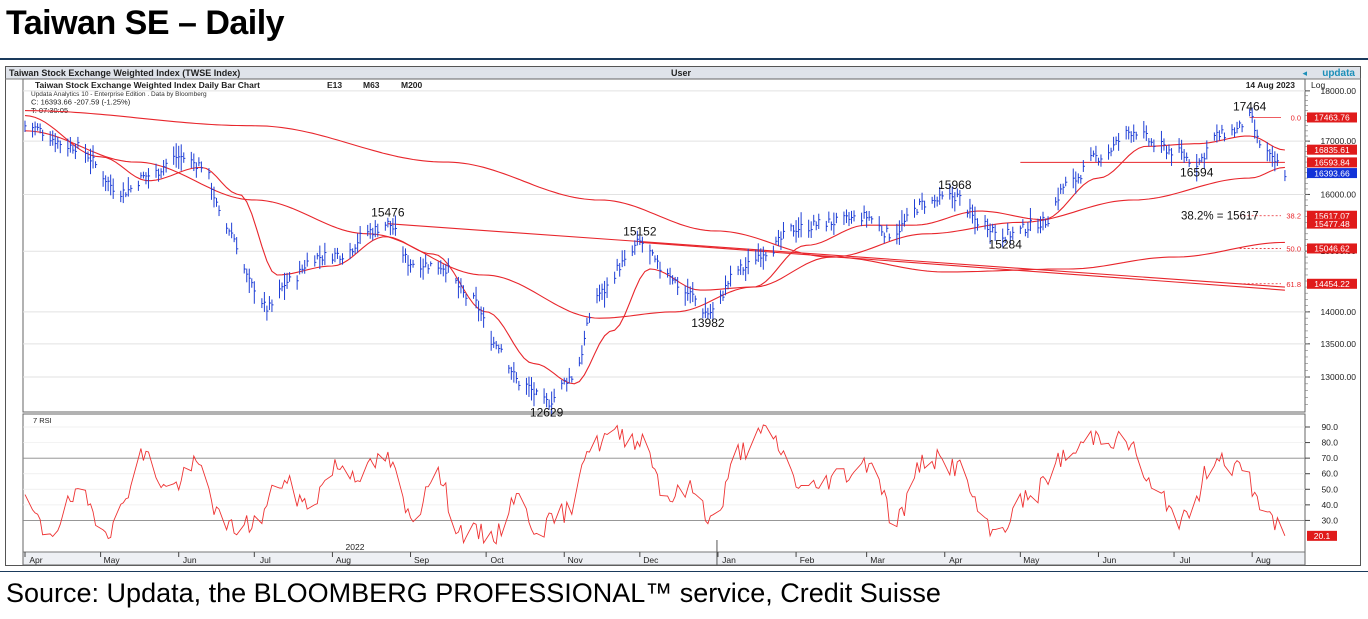 This screenshot has height=619, width=1368. What do you see at coordinates (576, 560) in the screenshot?
I see `date-tick-label: Nov` at bounding box center [576, 560].